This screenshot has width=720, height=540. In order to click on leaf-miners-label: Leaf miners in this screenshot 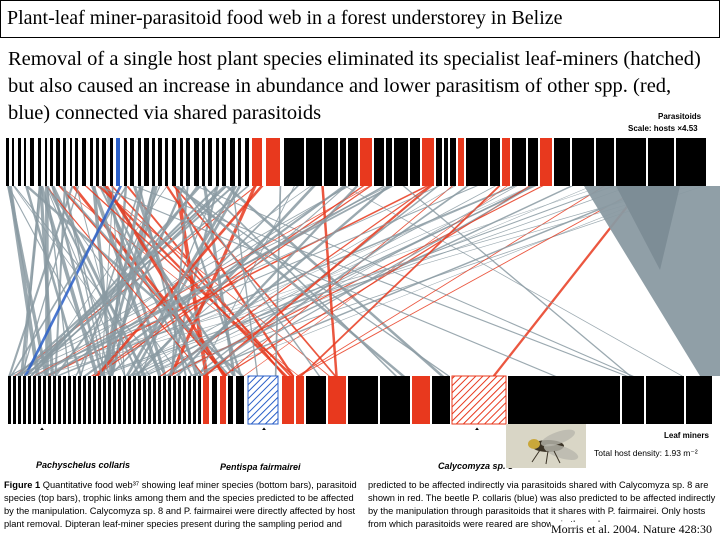, I will do `click(686, 435)`.